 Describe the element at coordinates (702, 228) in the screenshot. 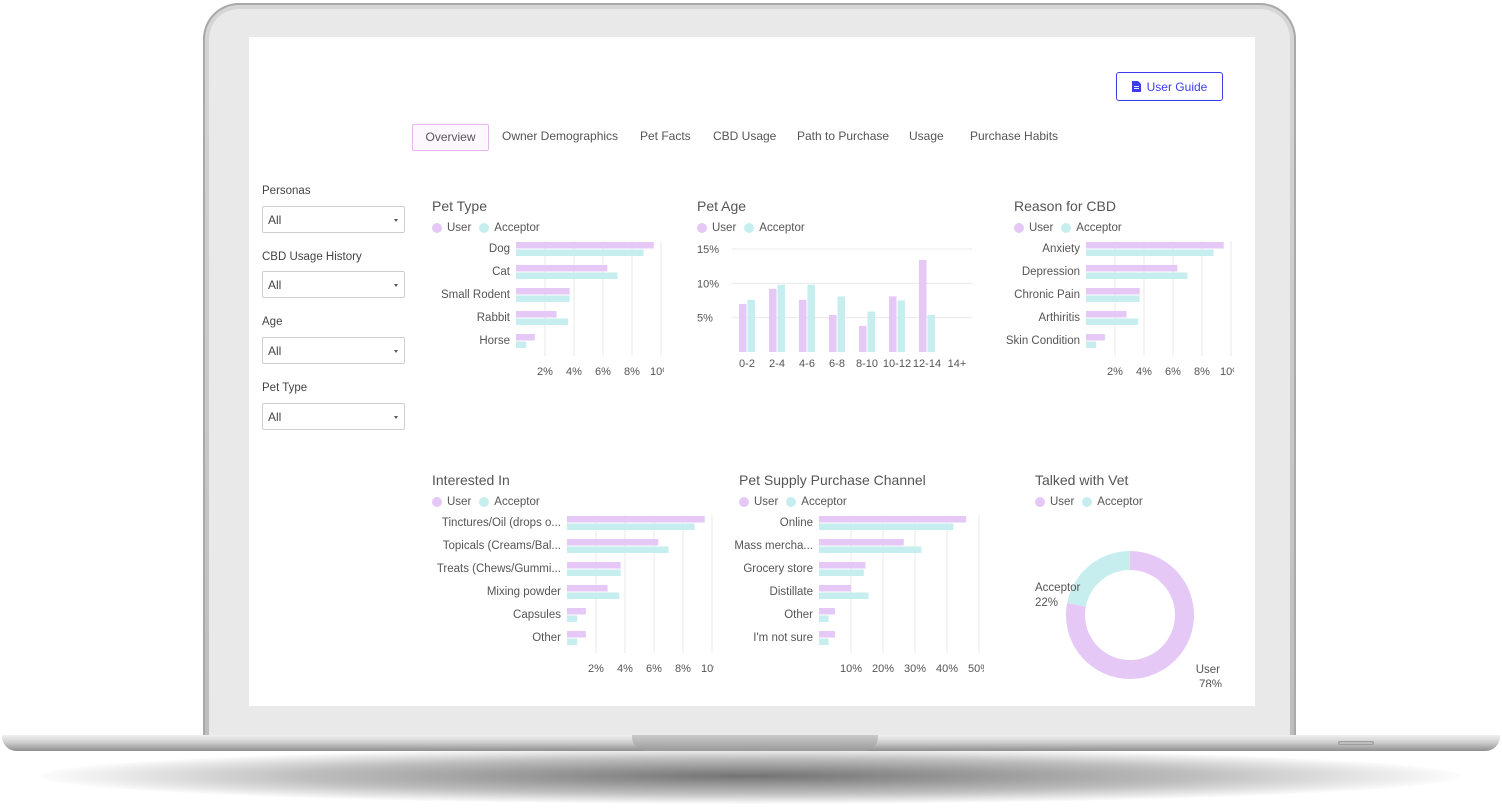

I see `legend-dot-user` at that location.